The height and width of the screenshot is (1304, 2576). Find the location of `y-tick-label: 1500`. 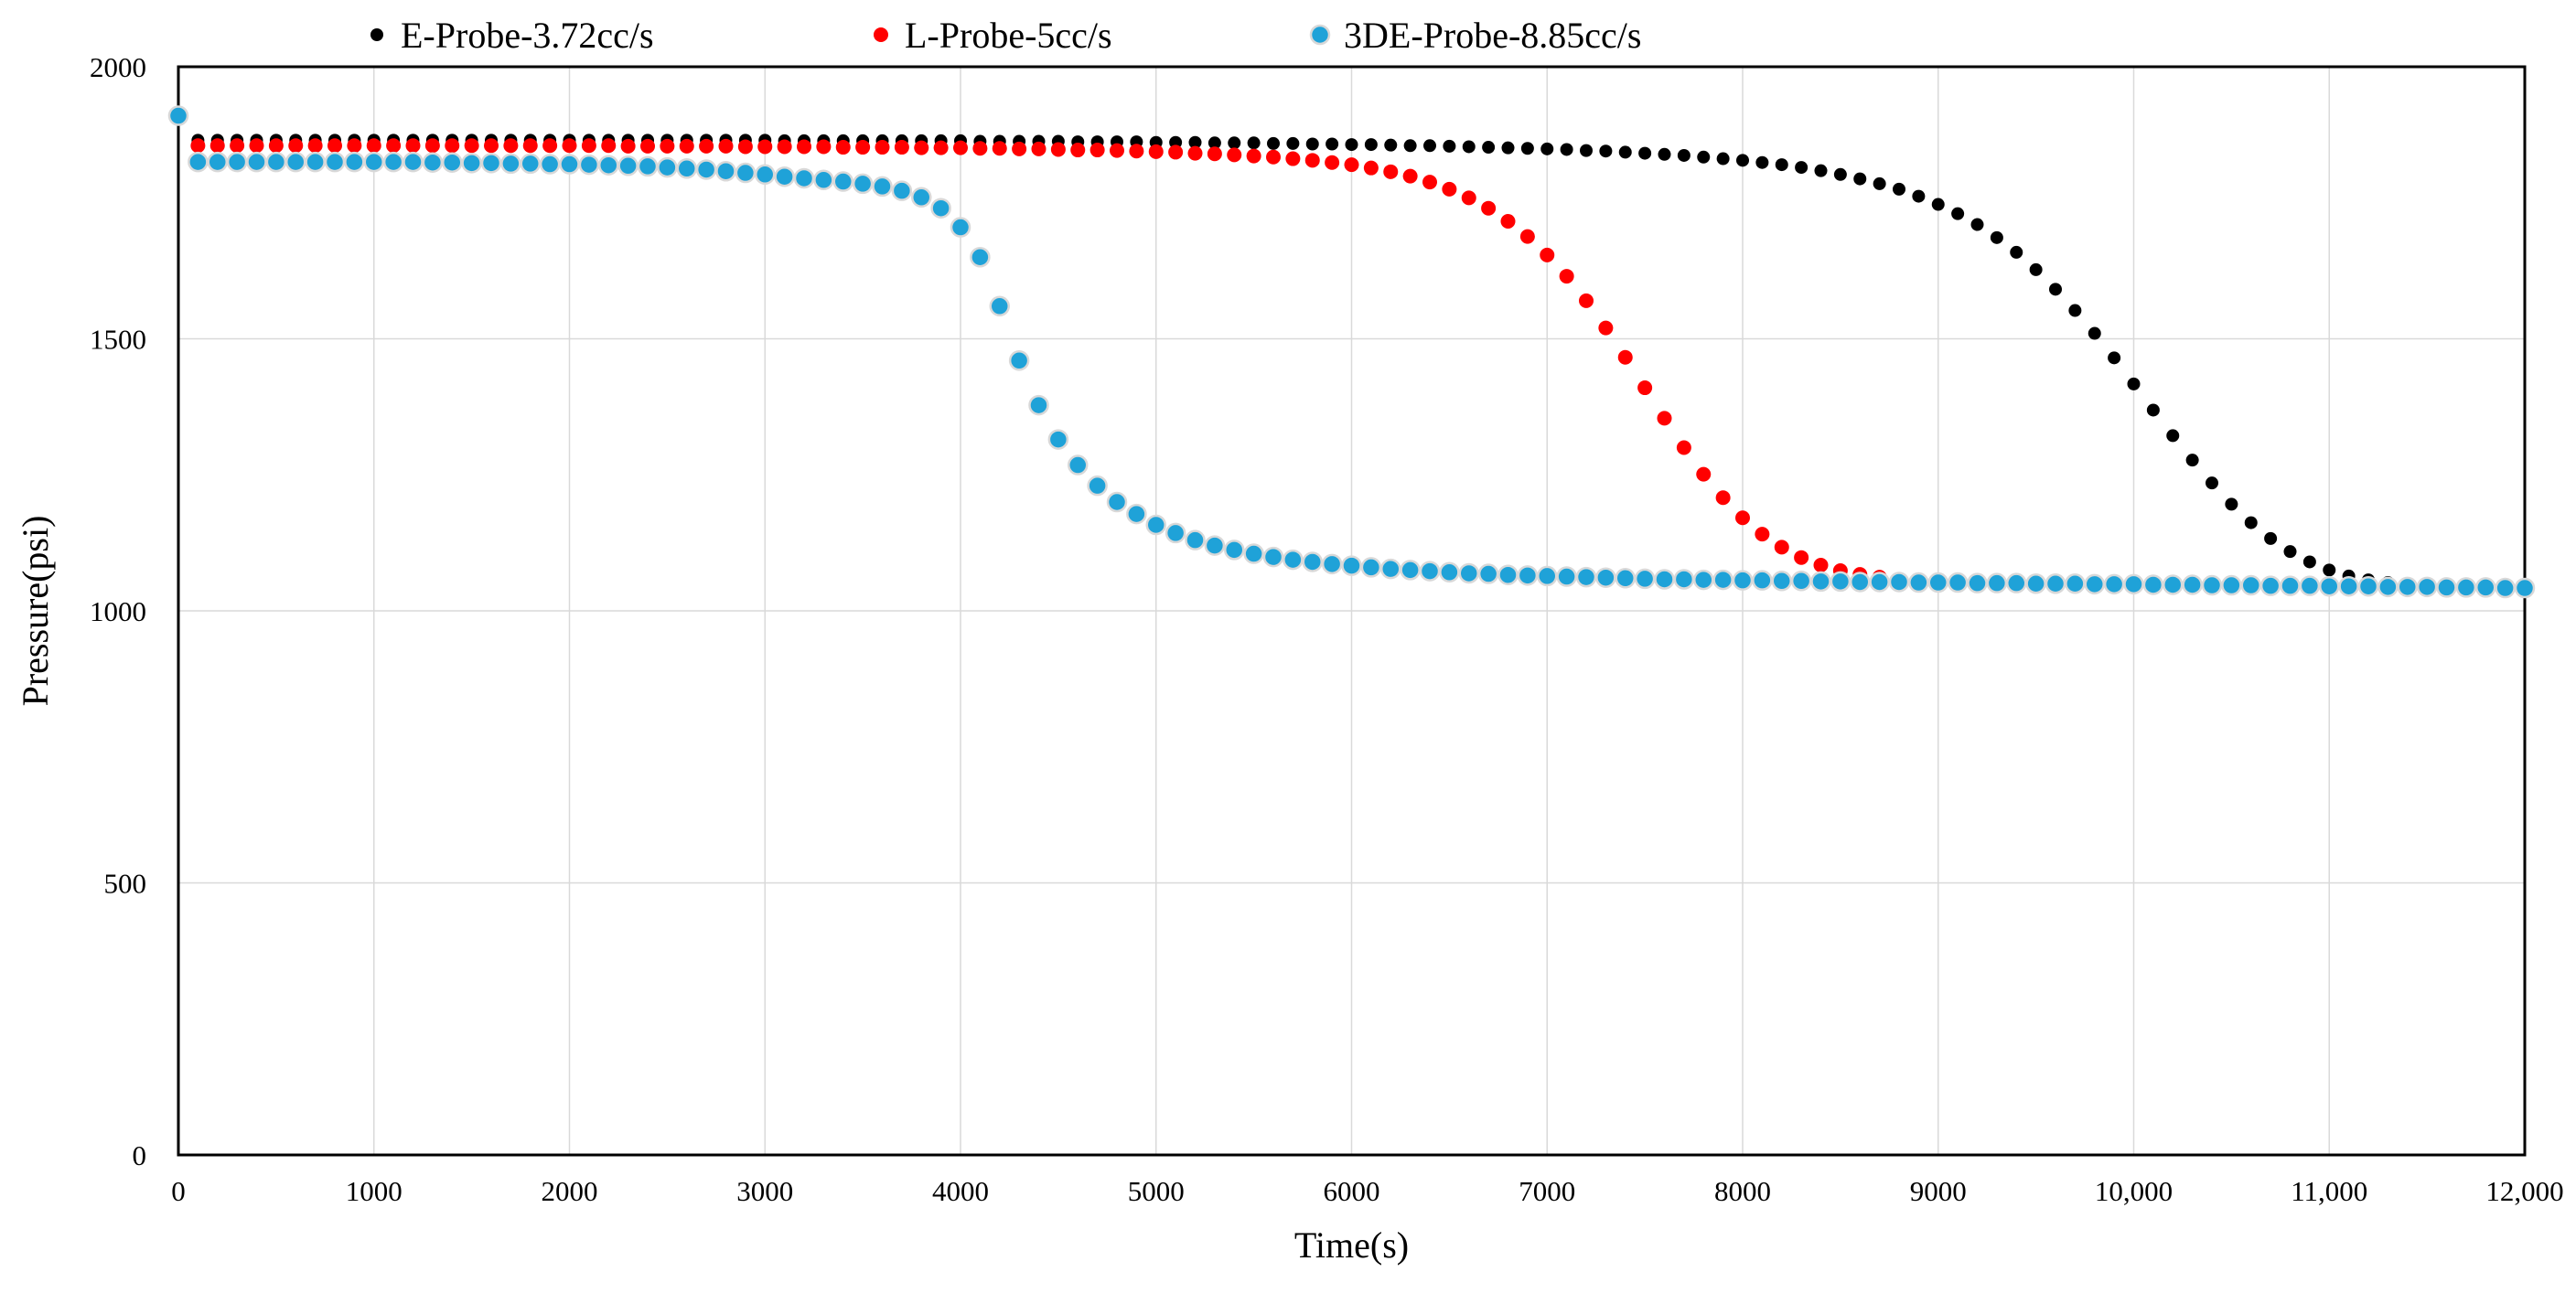

y-tick-label: 1500 is located at coordinates (118, 340).